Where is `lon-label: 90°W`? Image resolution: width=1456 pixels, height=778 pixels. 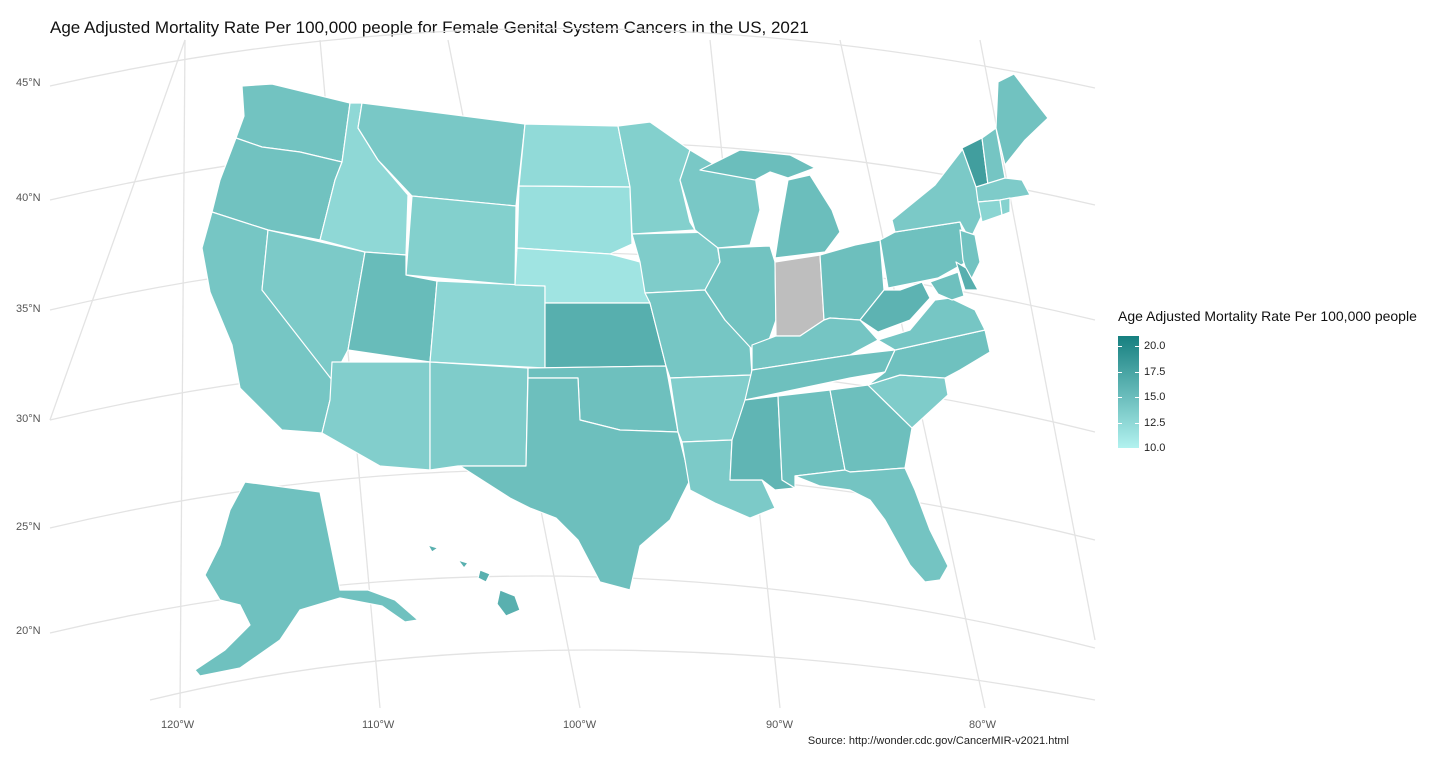 lon-label: 90°W is located at coordinates (780, 725).